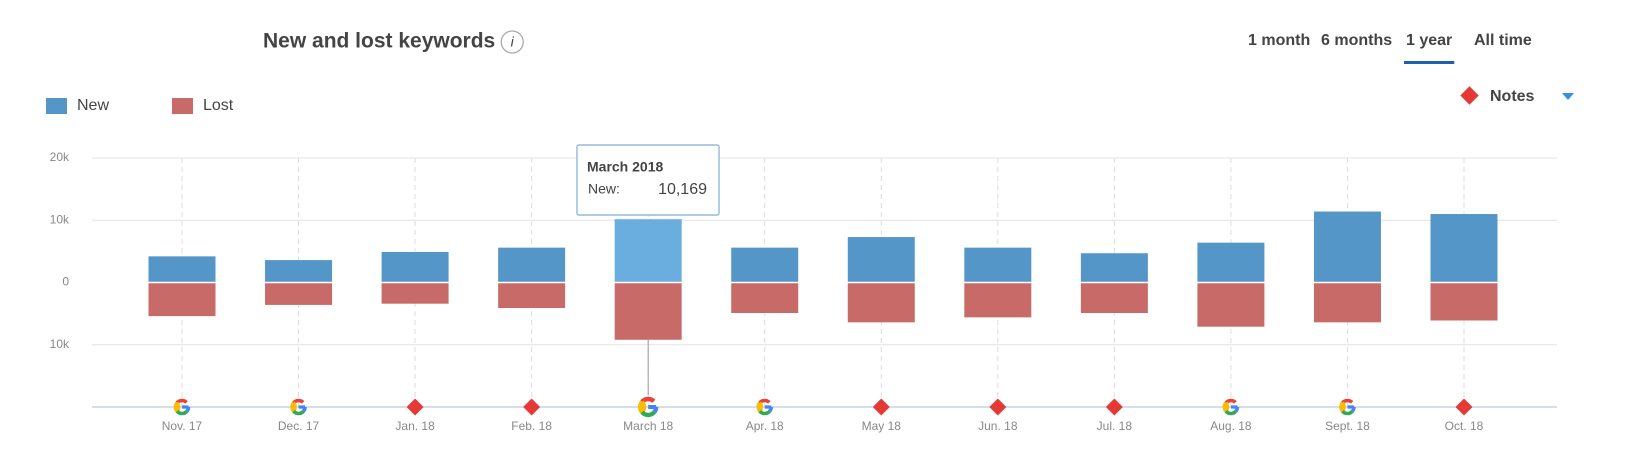  Describe the element at coordinates (625, 167) in the screenshot. I see `tooltip-title: March 2018` at that location.